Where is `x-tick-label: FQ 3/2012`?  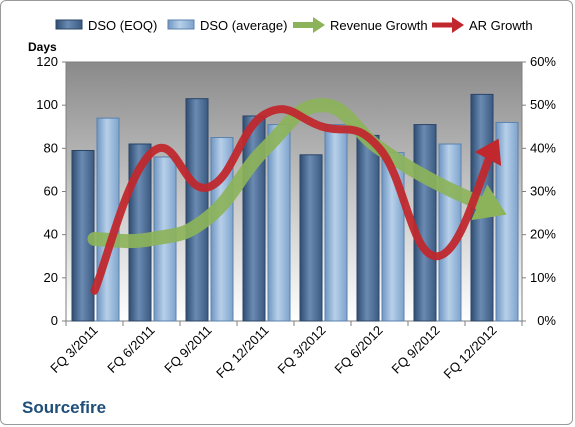
x-tick-label: FQ 3/2012 is located at coordinates (302, 350).